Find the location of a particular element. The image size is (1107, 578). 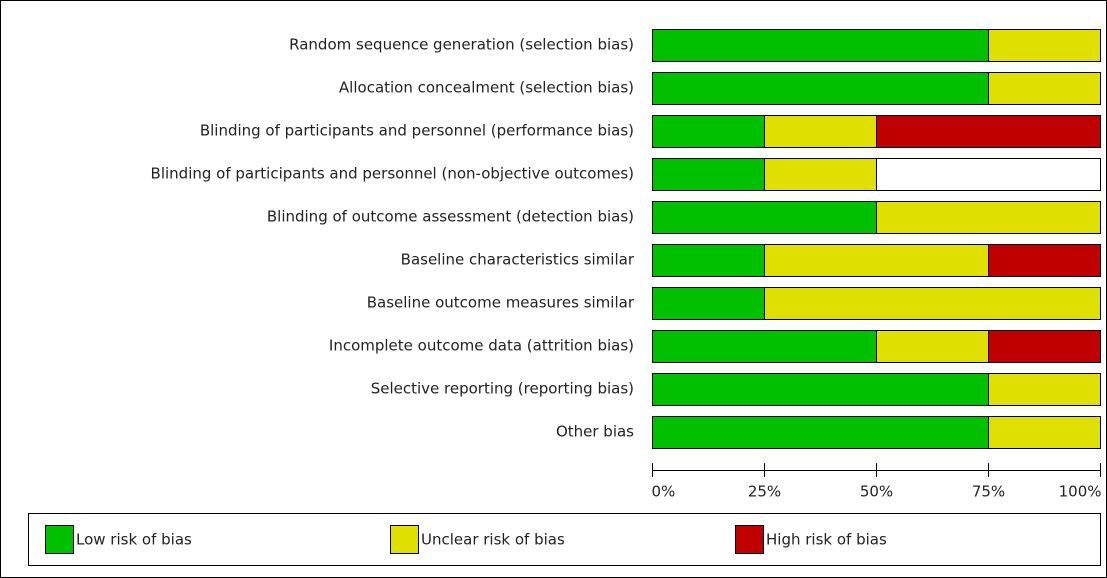

category-label: Allocation concealment (selection bias) is located at coordinates (486, 88).